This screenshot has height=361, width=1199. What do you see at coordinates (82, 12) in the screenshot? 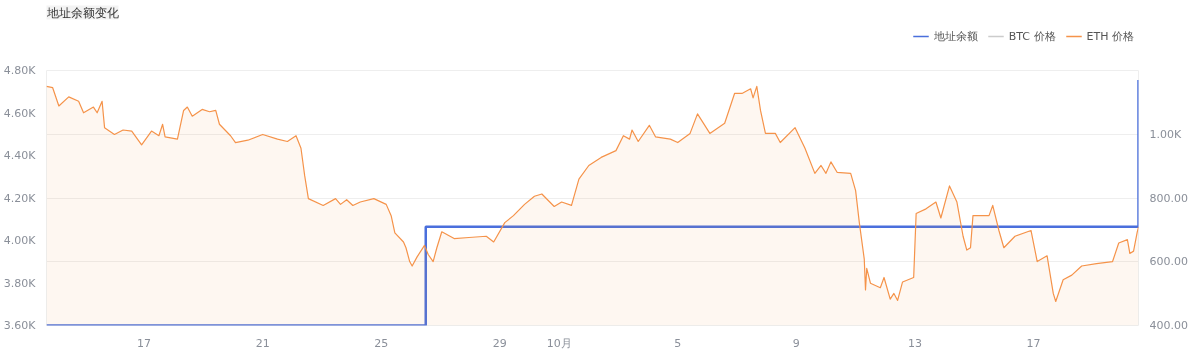
I see `chart-title: 地址余额变化` at bounding box center [82, 12].